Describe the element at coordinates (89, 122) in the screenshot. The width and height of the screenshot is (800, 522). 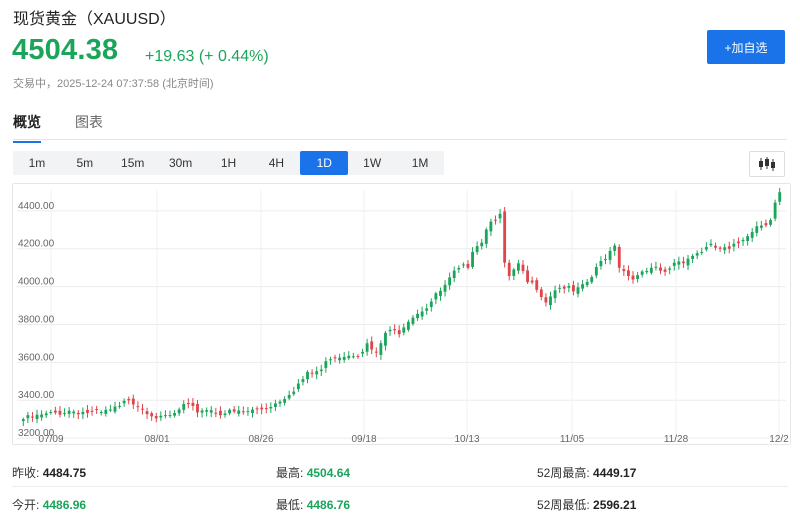
I see `tab-chart: 图表` at that location.